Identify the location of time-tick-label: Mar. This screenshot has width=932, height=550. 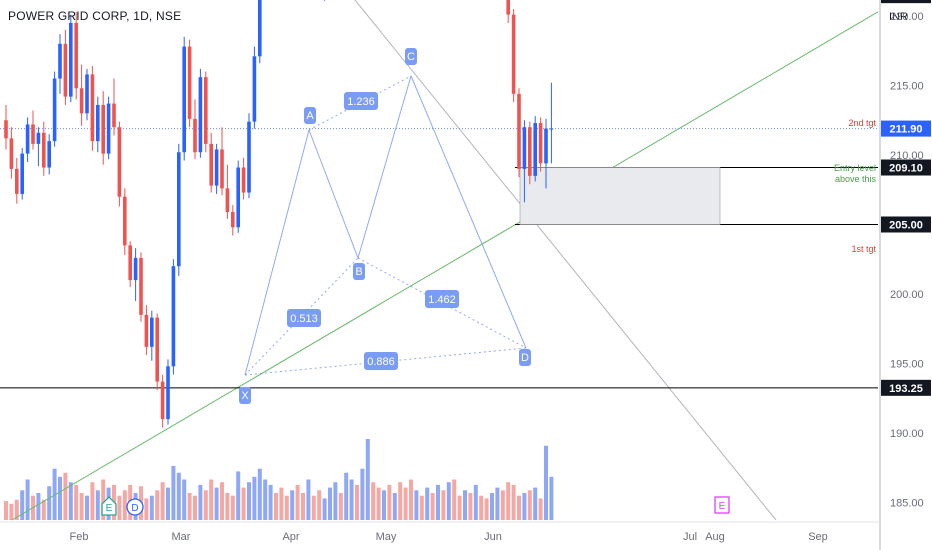
(181, 537).